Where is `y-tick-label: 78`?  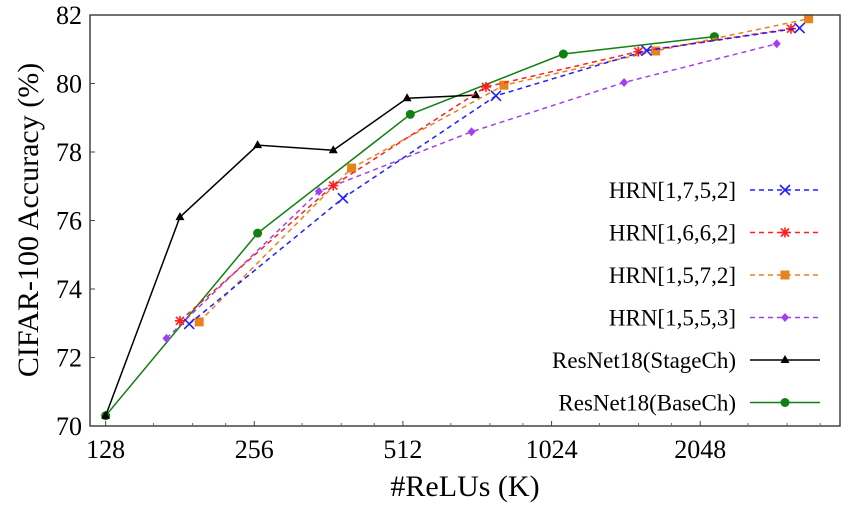 y-tick-label: 78 is located at coordinates (69, 152).